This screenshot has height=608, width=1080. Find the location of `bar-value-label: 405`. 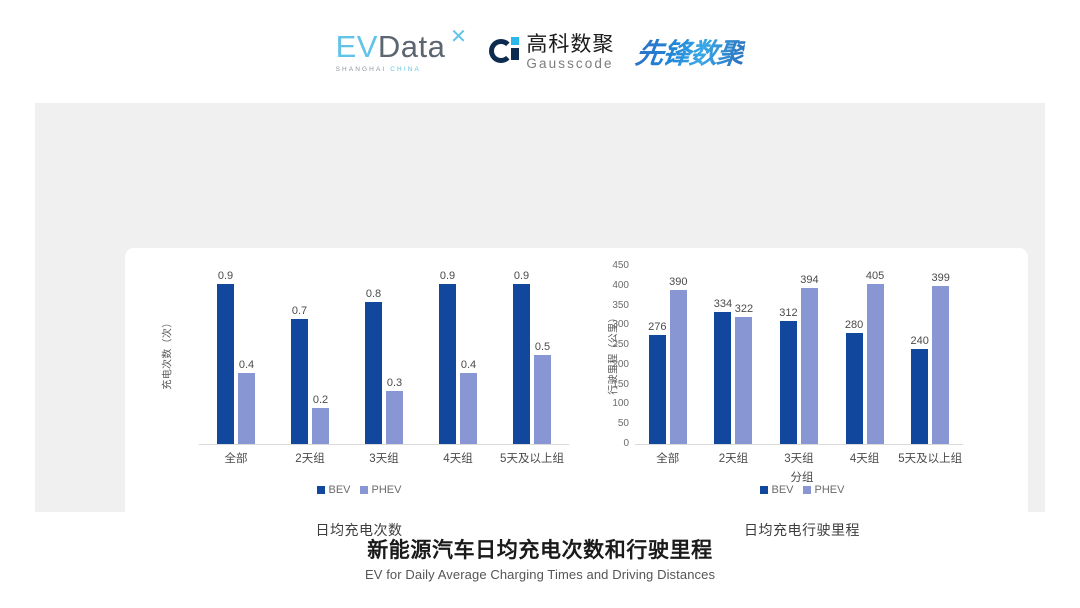

bar-value-label: 405 is located at coordinates (875, 276).